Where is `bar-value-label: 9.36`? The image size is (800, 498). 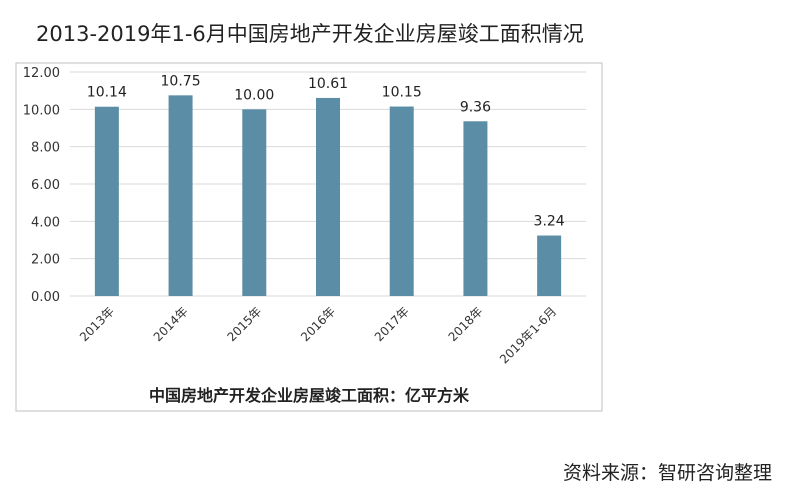 bar-value-label: 9.36 is located at coordinates (475, 107).